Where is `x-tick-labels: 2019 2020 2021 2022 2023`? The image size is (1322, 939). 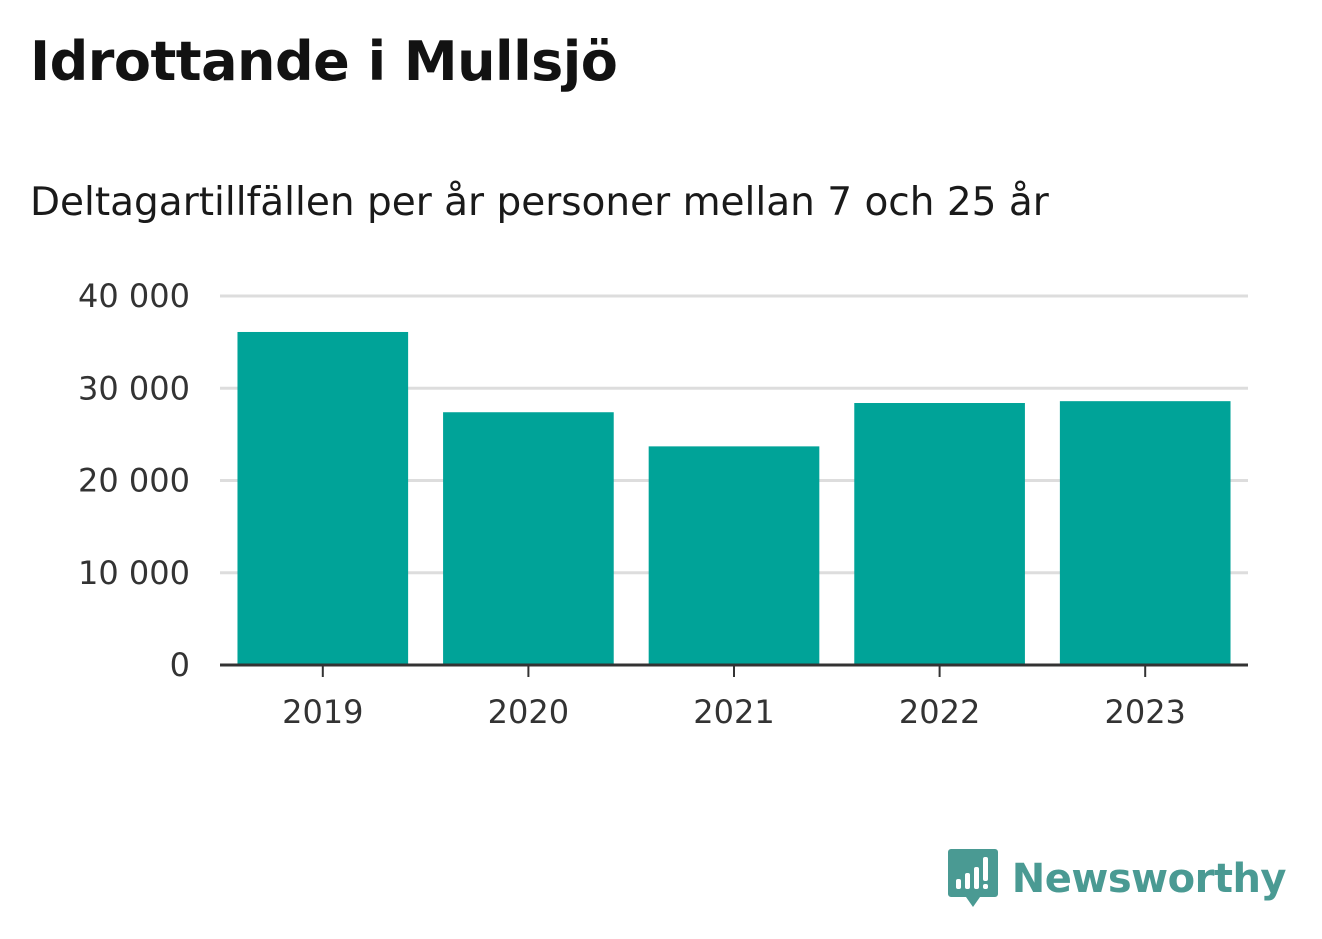 x-tick-labels: 2019 2020 2021 2022 2023 is located at coordinates (734, 712).